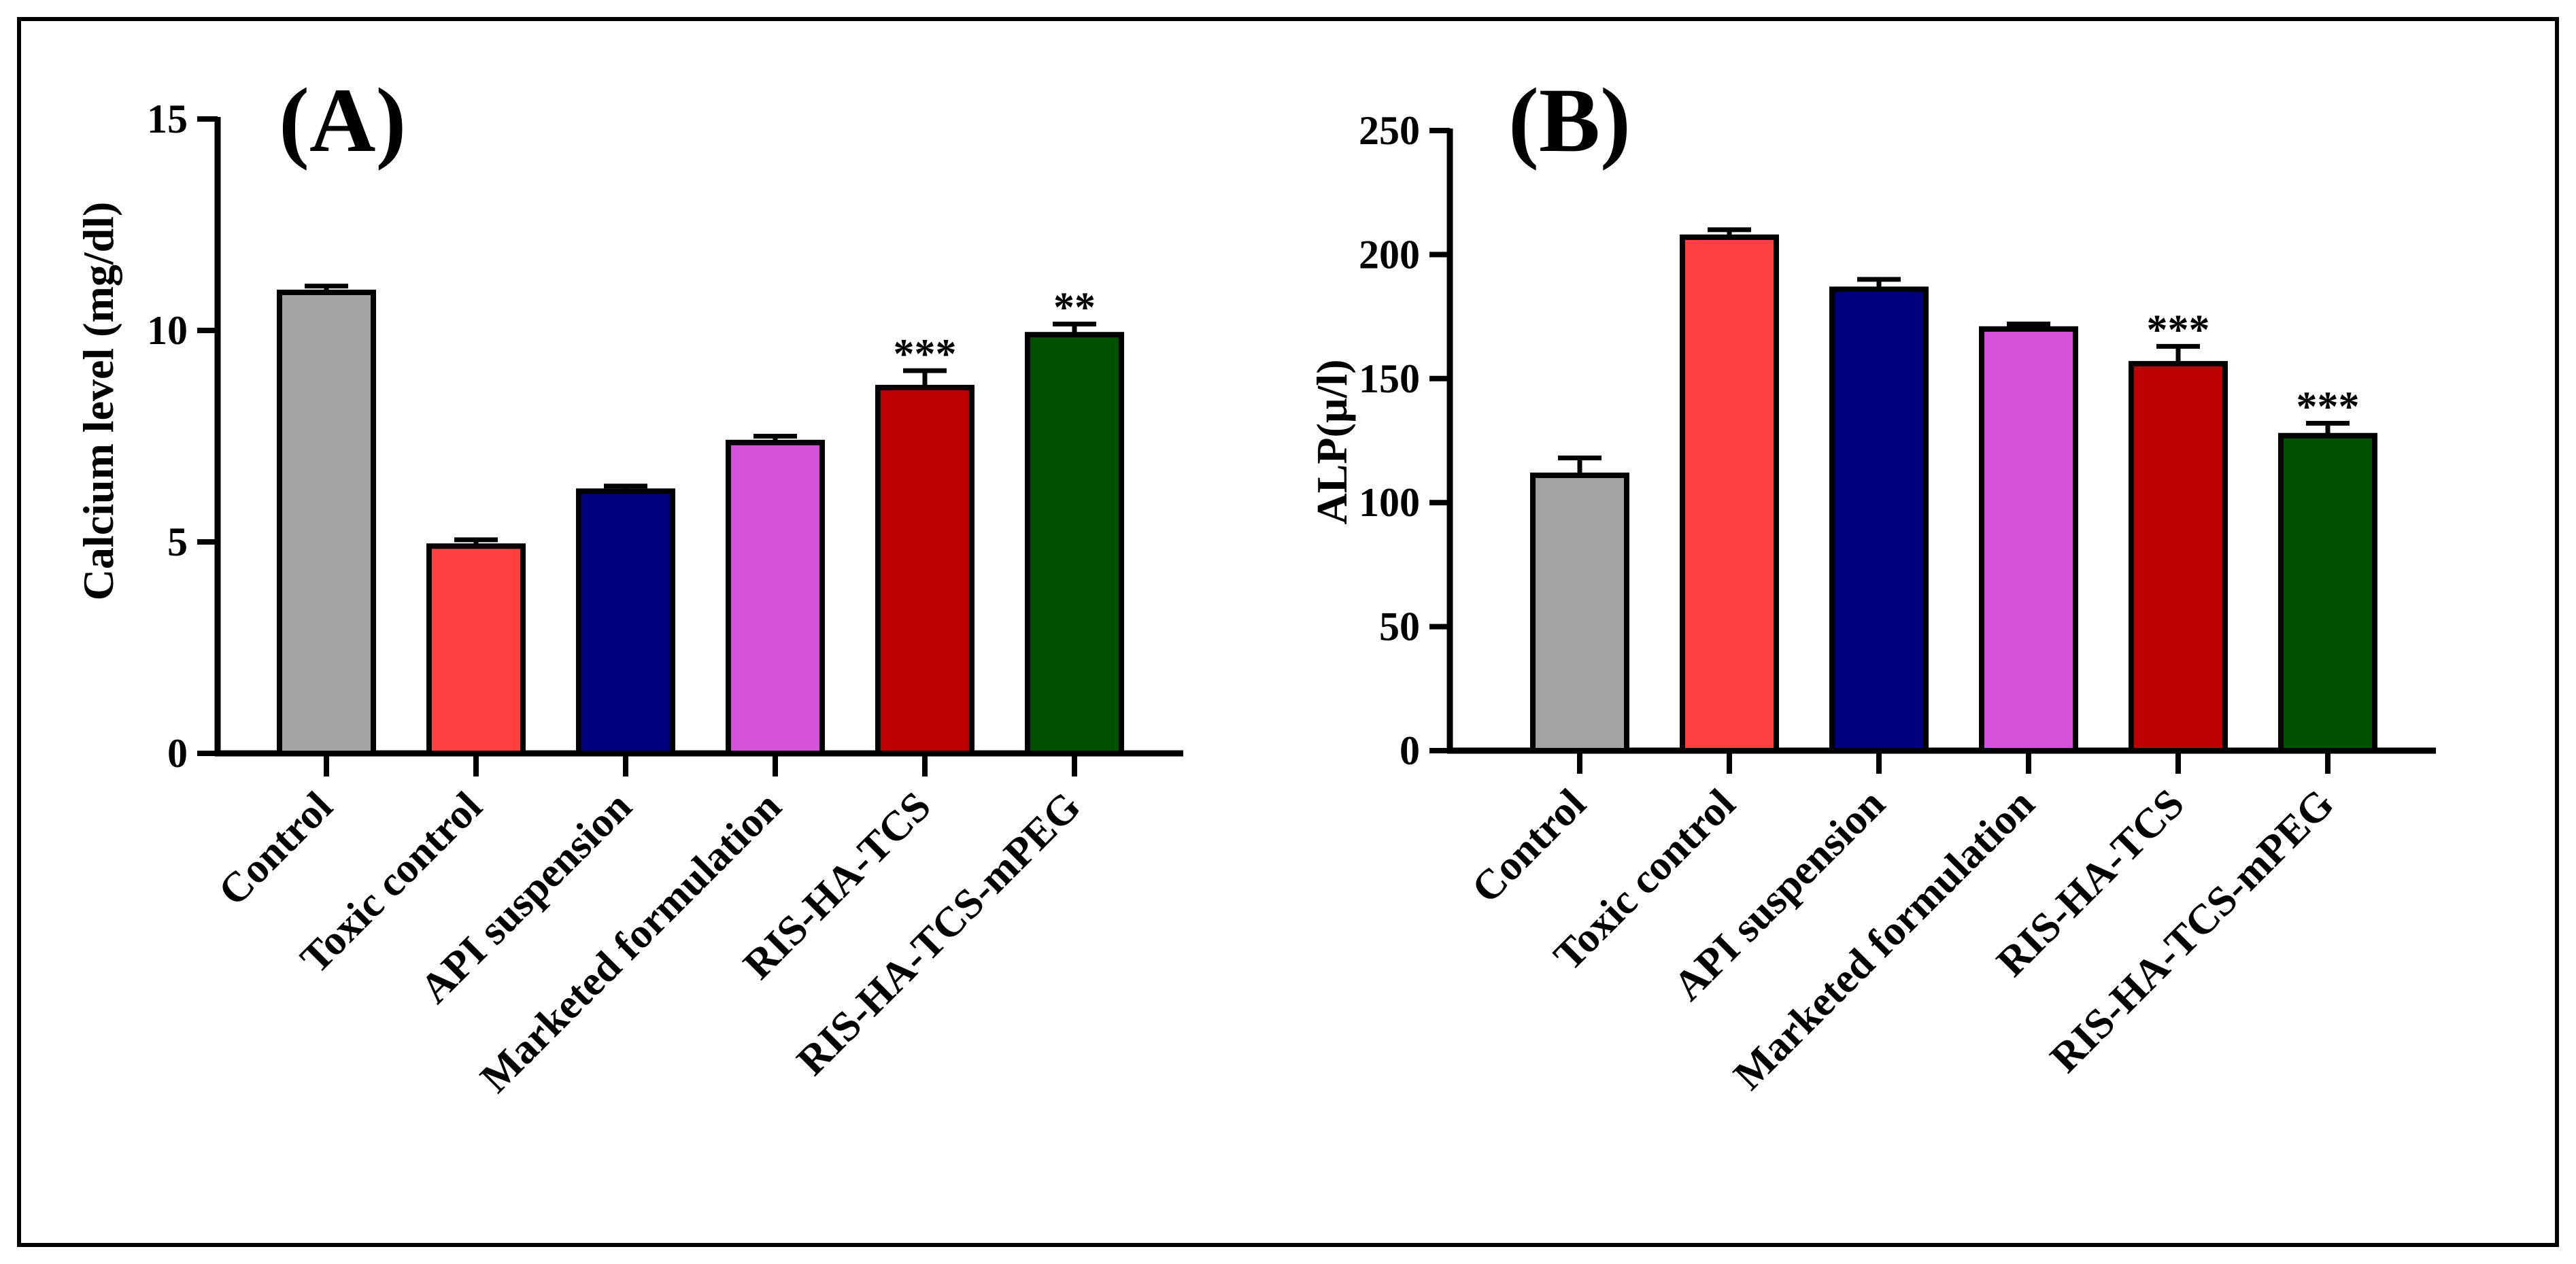 The image size is (2576, 1264). What do you see at coordinates (1569, 120) in the screenshot?
I see `panel-b-label: (B)` at bounding box center [1569, 120].